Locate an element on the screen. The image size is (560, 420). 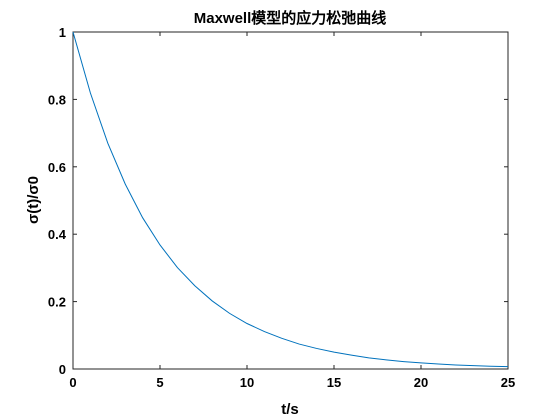
y-tick-label: 0.2 is located at coordinates (57, 302).